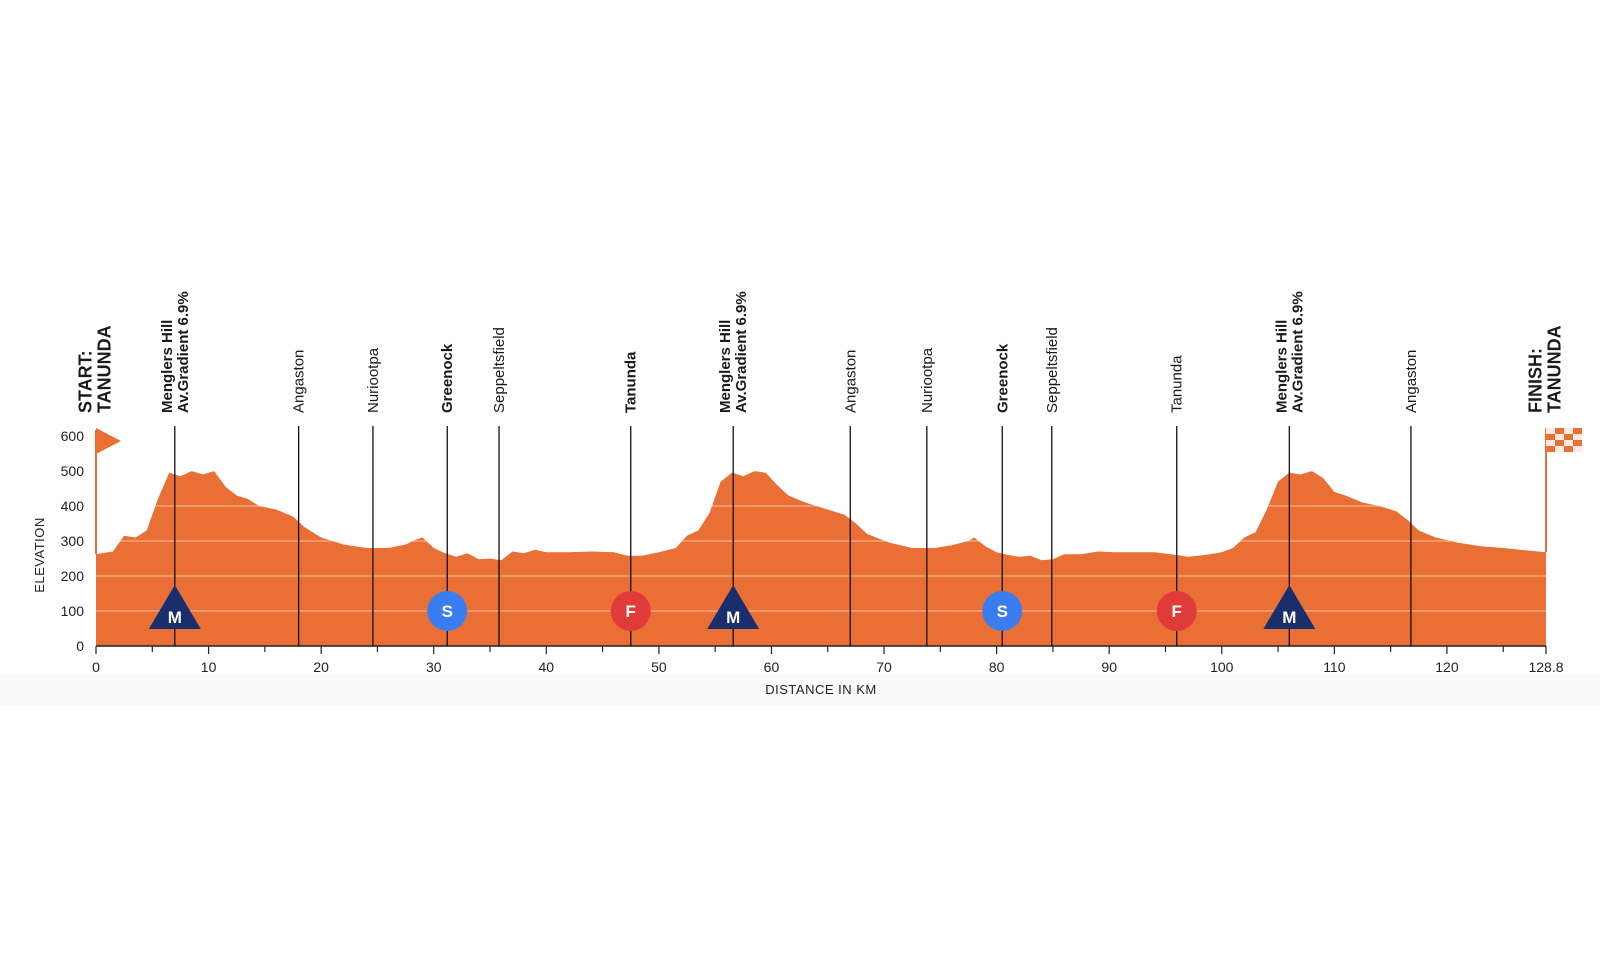 The image size is (1600, 968). I want to click on y-tick-label: 200, so click(73, 576).